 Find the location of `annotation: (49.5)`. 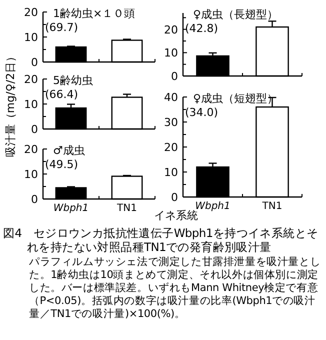

annotation: (49.5) is located at coordinates (61, 164).